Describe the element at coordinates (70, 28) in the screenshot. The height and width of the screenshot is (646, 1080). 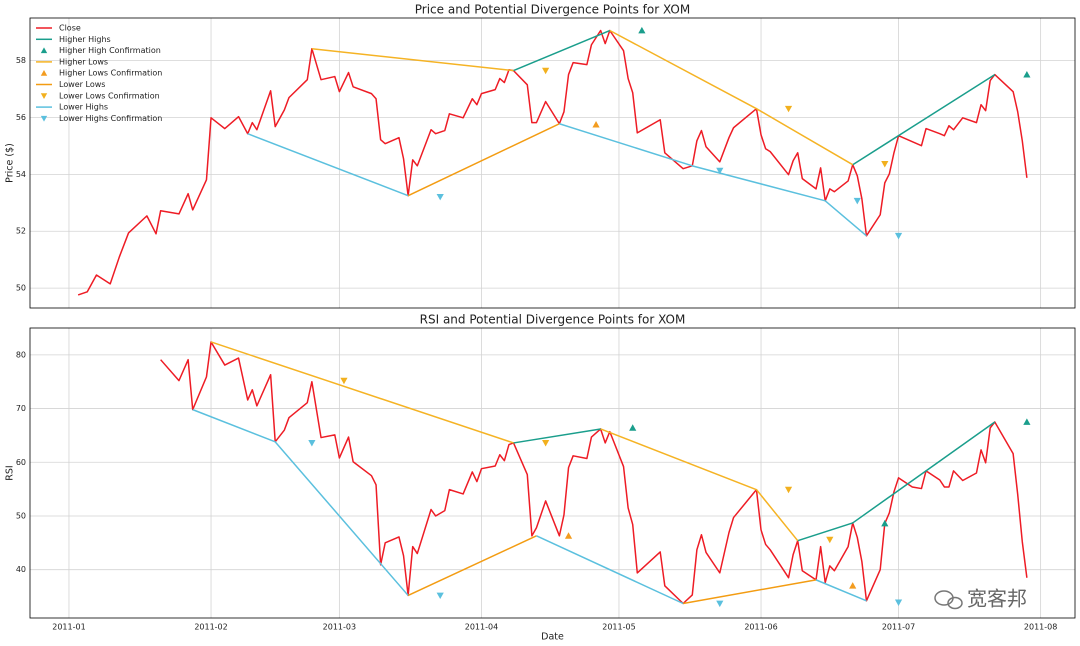
I see `legend-label: Close` at that location.